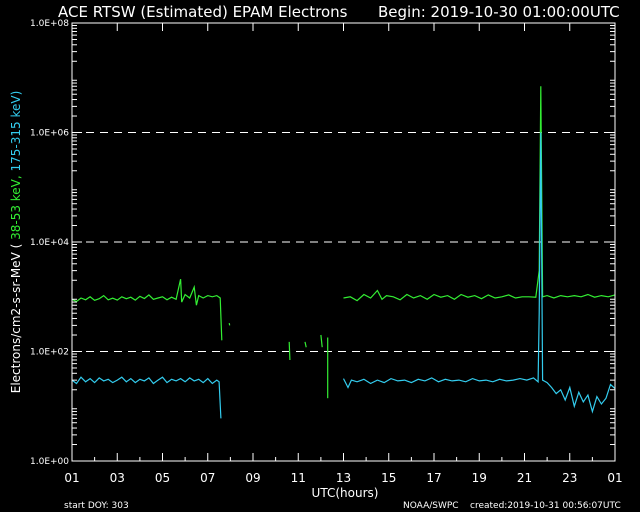  Describe the element at coordinates (524, 478) in the screenshot. I see `x-tick-label: 21` at that location.